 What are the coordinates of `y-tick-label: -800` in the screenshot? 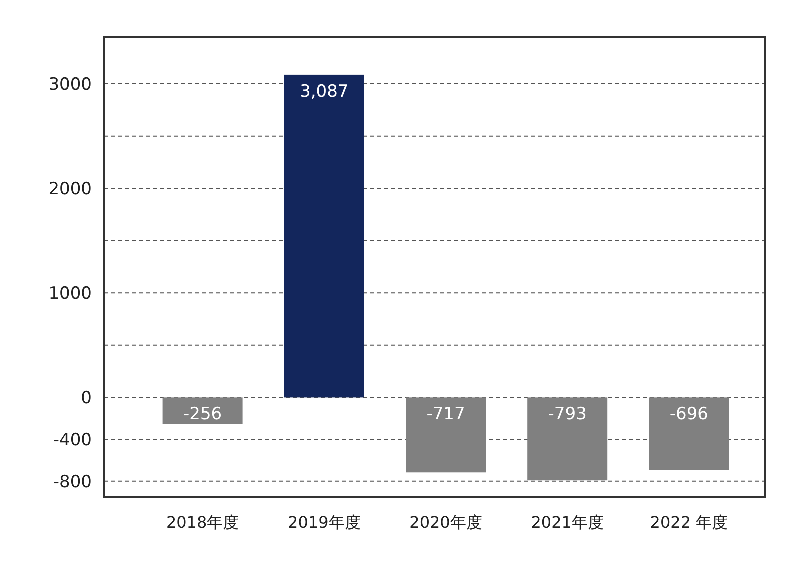 It's located at (72, 482).